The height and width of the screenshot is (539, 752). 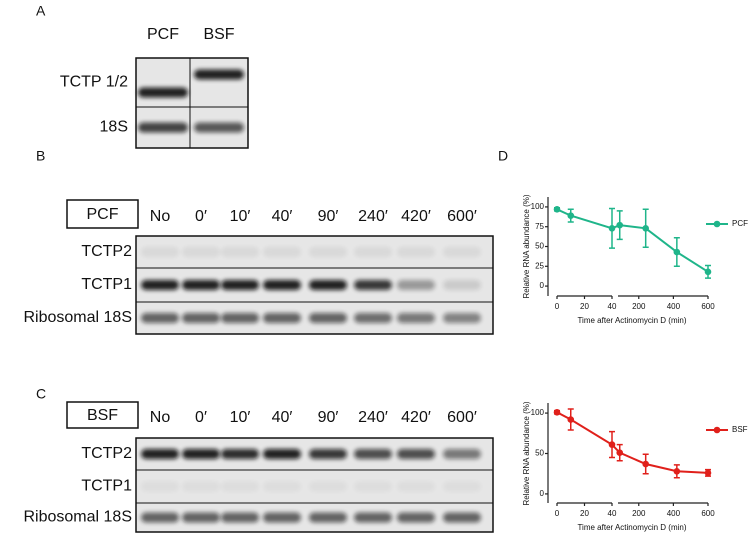 What do you see at coordinates (416, 216) in the screenshot?
I see `column-label: 420′` at bounding box center [416, 216].